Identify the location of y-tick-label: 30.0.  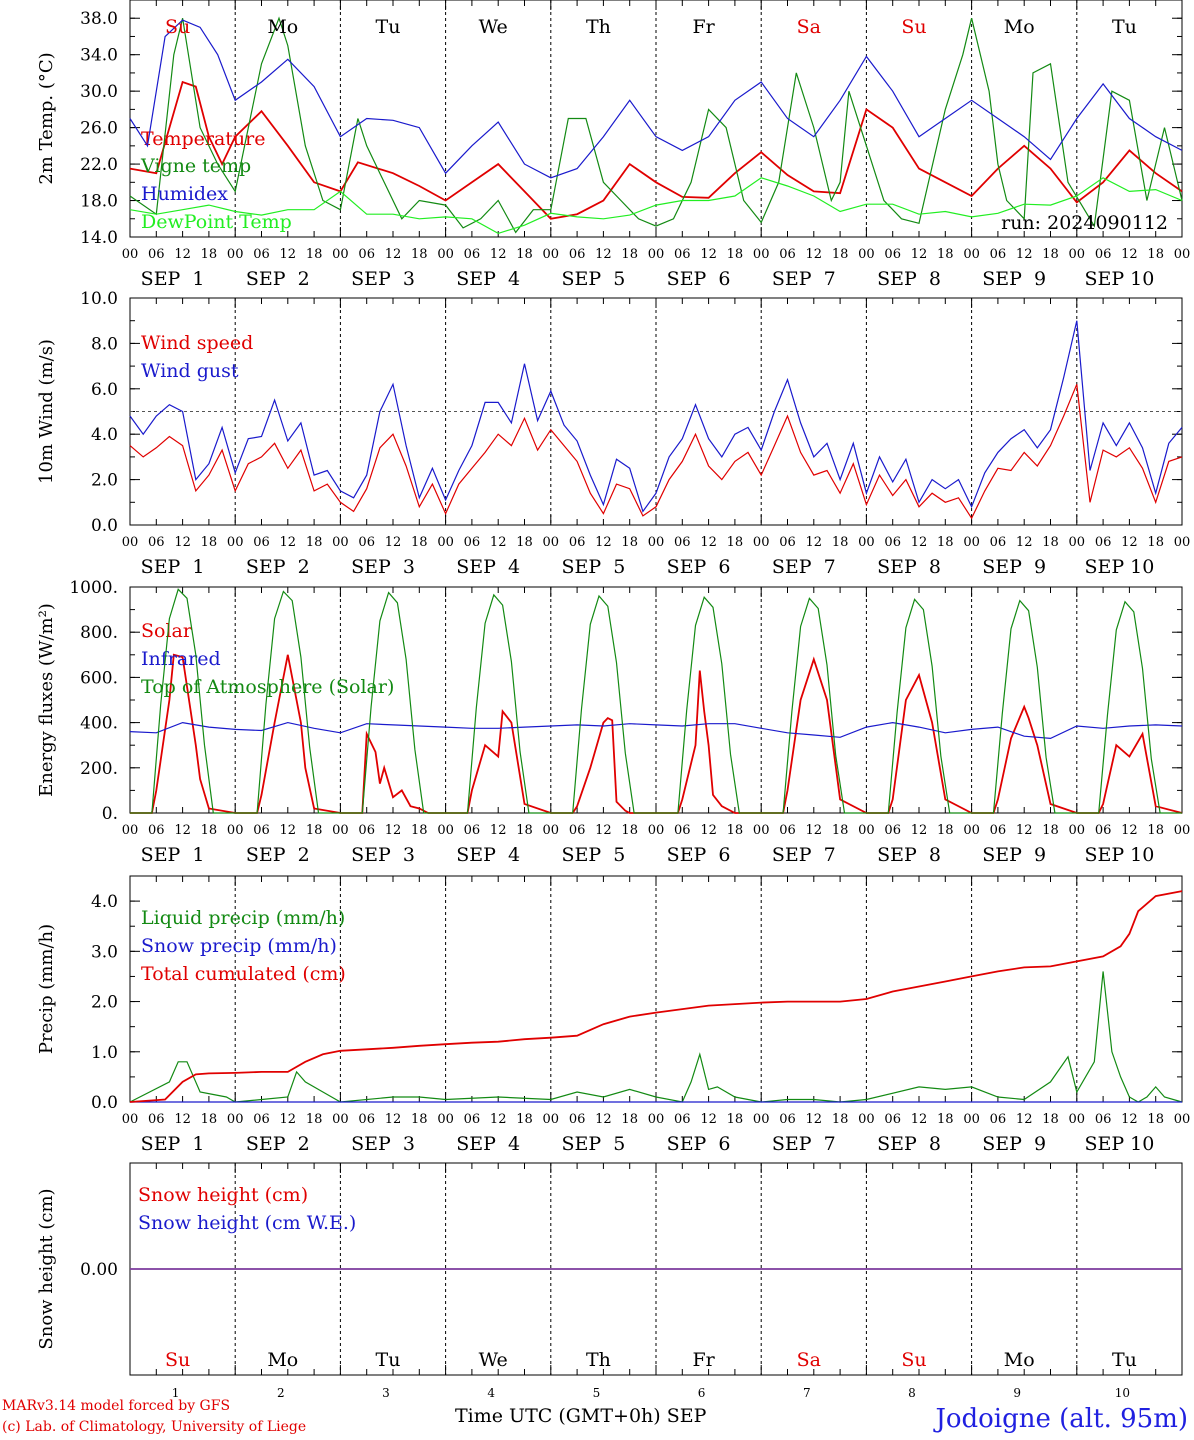
(99, 92).